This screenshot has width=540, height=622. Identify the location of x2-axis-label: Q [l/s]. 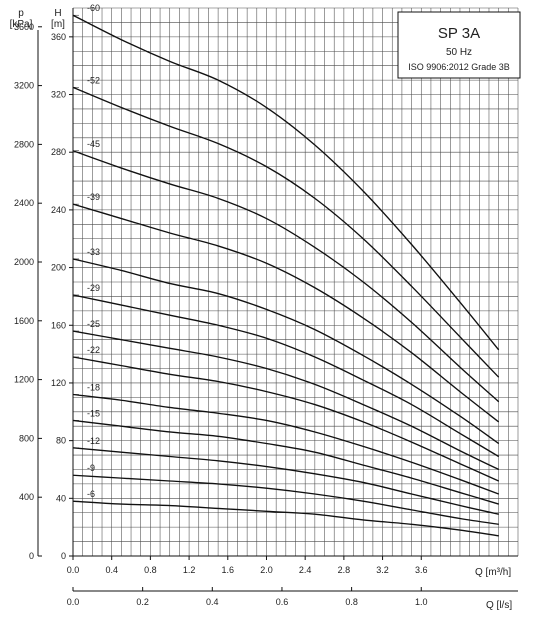
(499, 605).